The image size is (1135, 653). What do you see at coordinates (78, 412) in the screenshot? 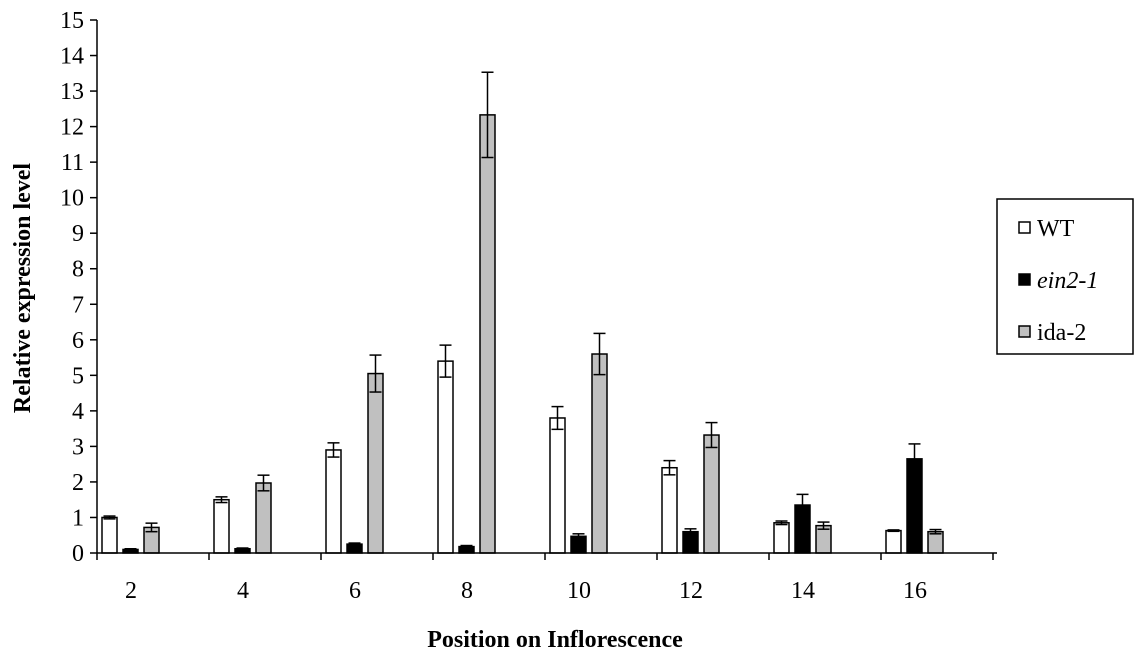
I see `y-tick-label: 4` at bounding box center [78, 412].